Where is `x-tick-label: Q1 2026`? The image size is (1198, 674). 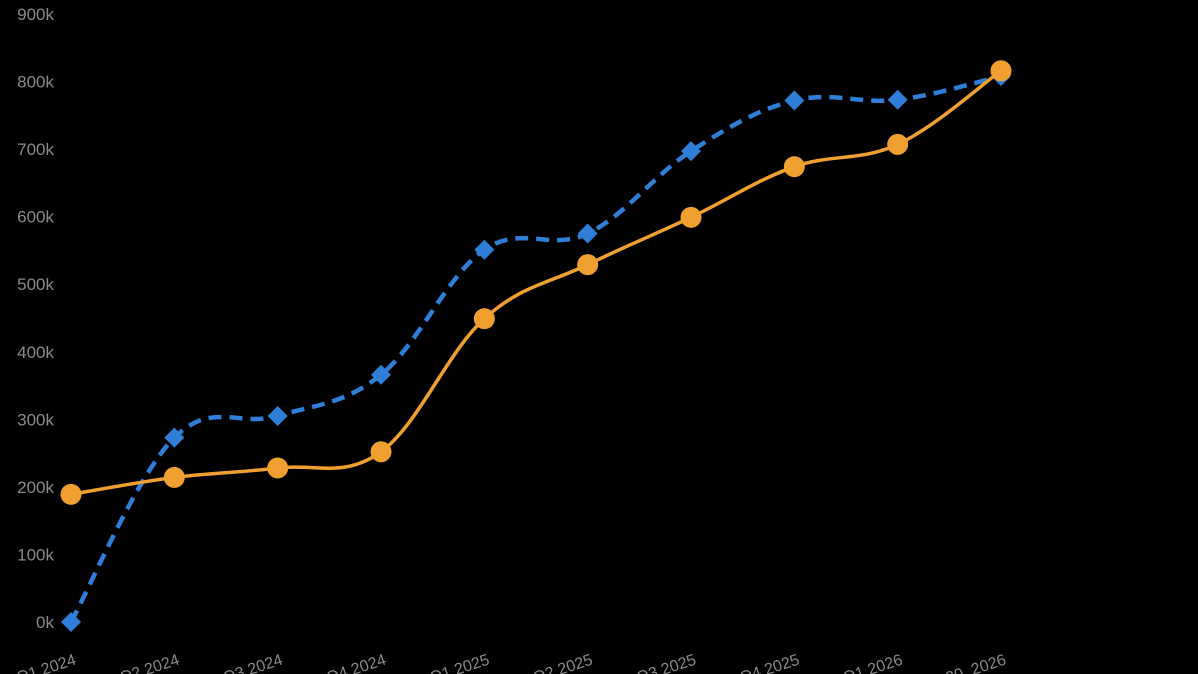
x-tick-label: Q1 2026 is located at coordinates (873, 663).